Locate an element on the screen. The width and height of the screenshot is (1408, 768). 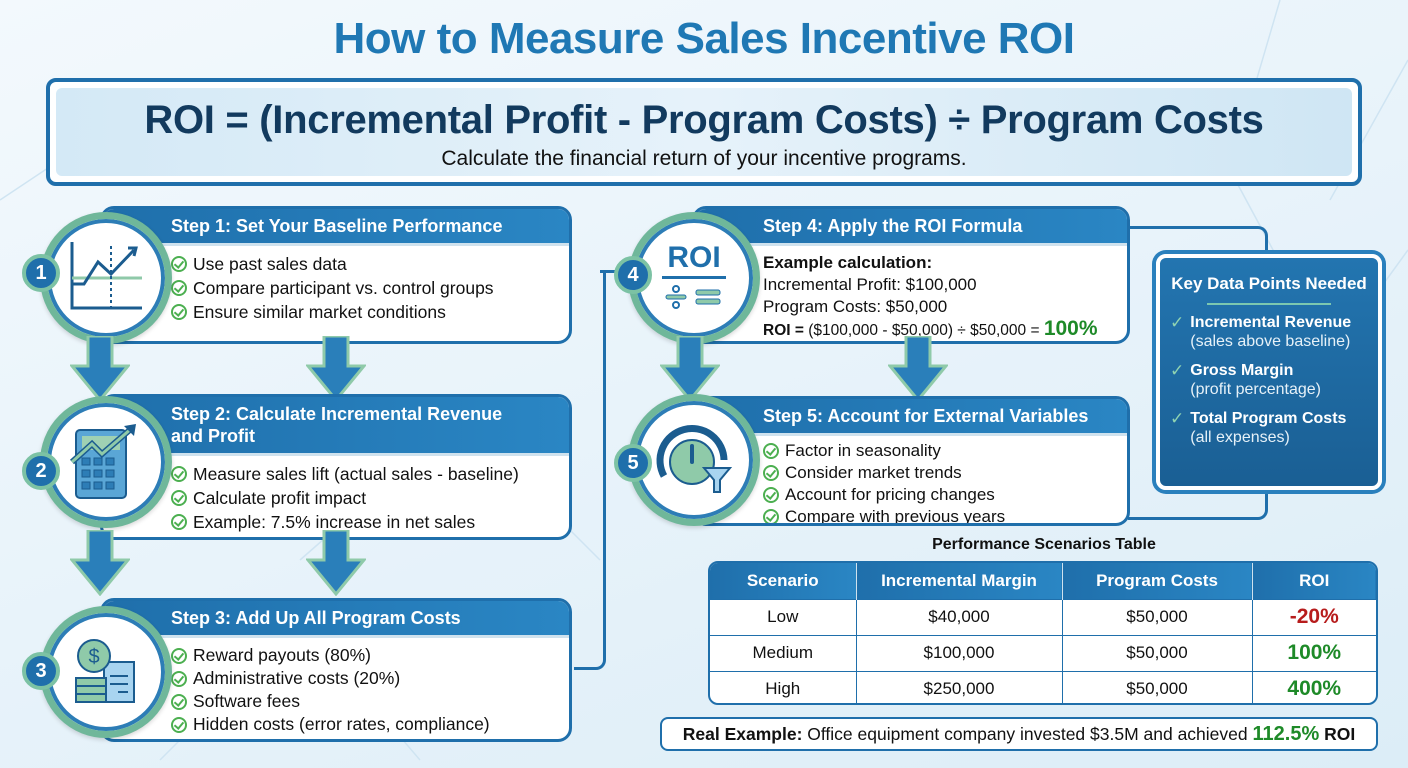
step-1-icon-circle is located at coordinates (106, 278).